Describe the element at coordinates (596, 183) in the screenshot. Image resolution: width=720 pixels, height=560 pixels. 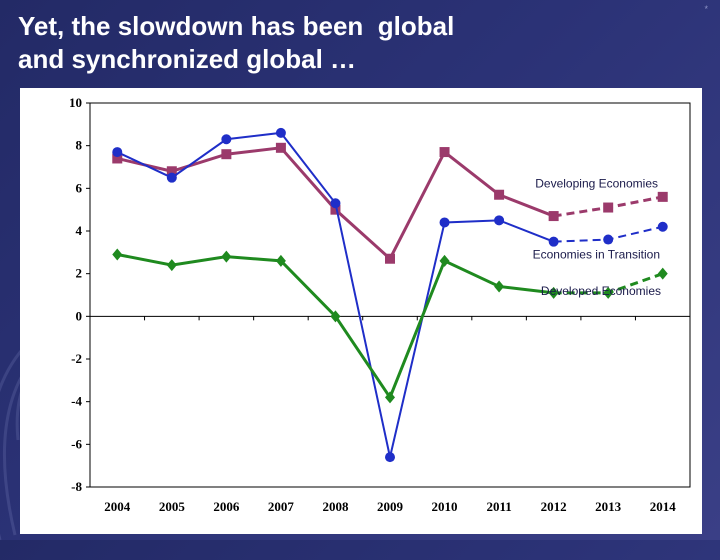
I see `series-label: Developing Economies` at that location.